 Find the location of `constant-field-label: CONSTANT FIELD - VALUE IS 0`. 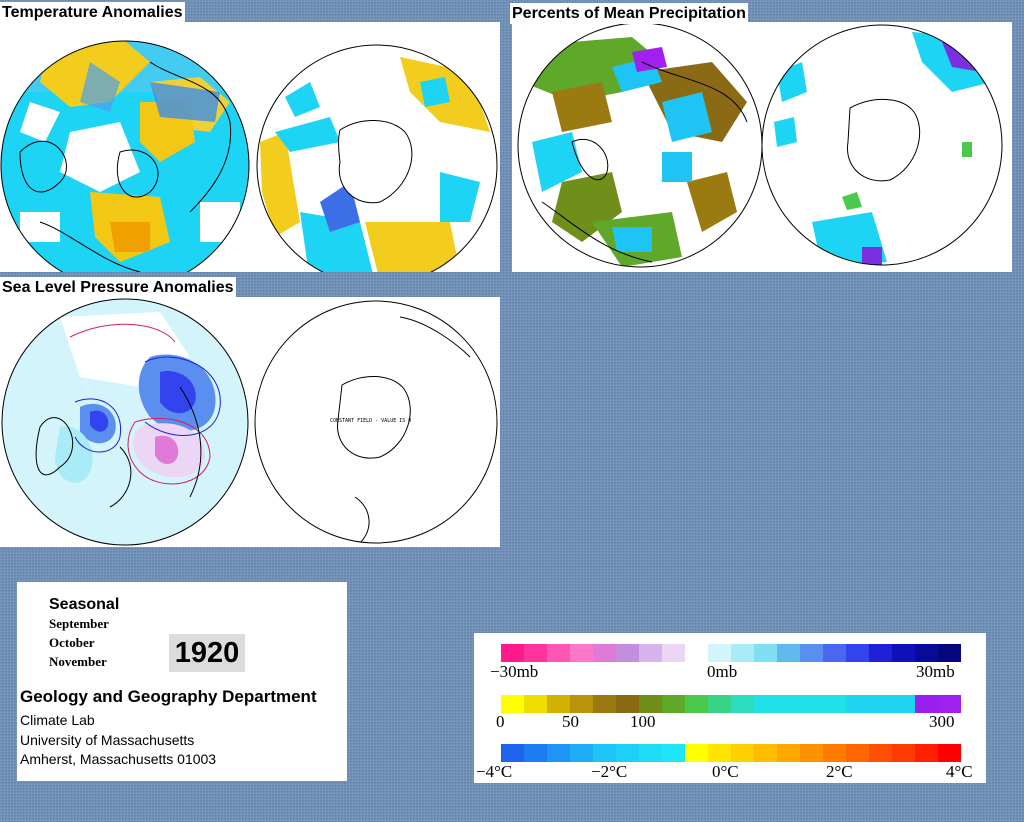

constant-field-label: CONSTANT FIELD - VALUE IS 0 is located at coordinates (371, 421).